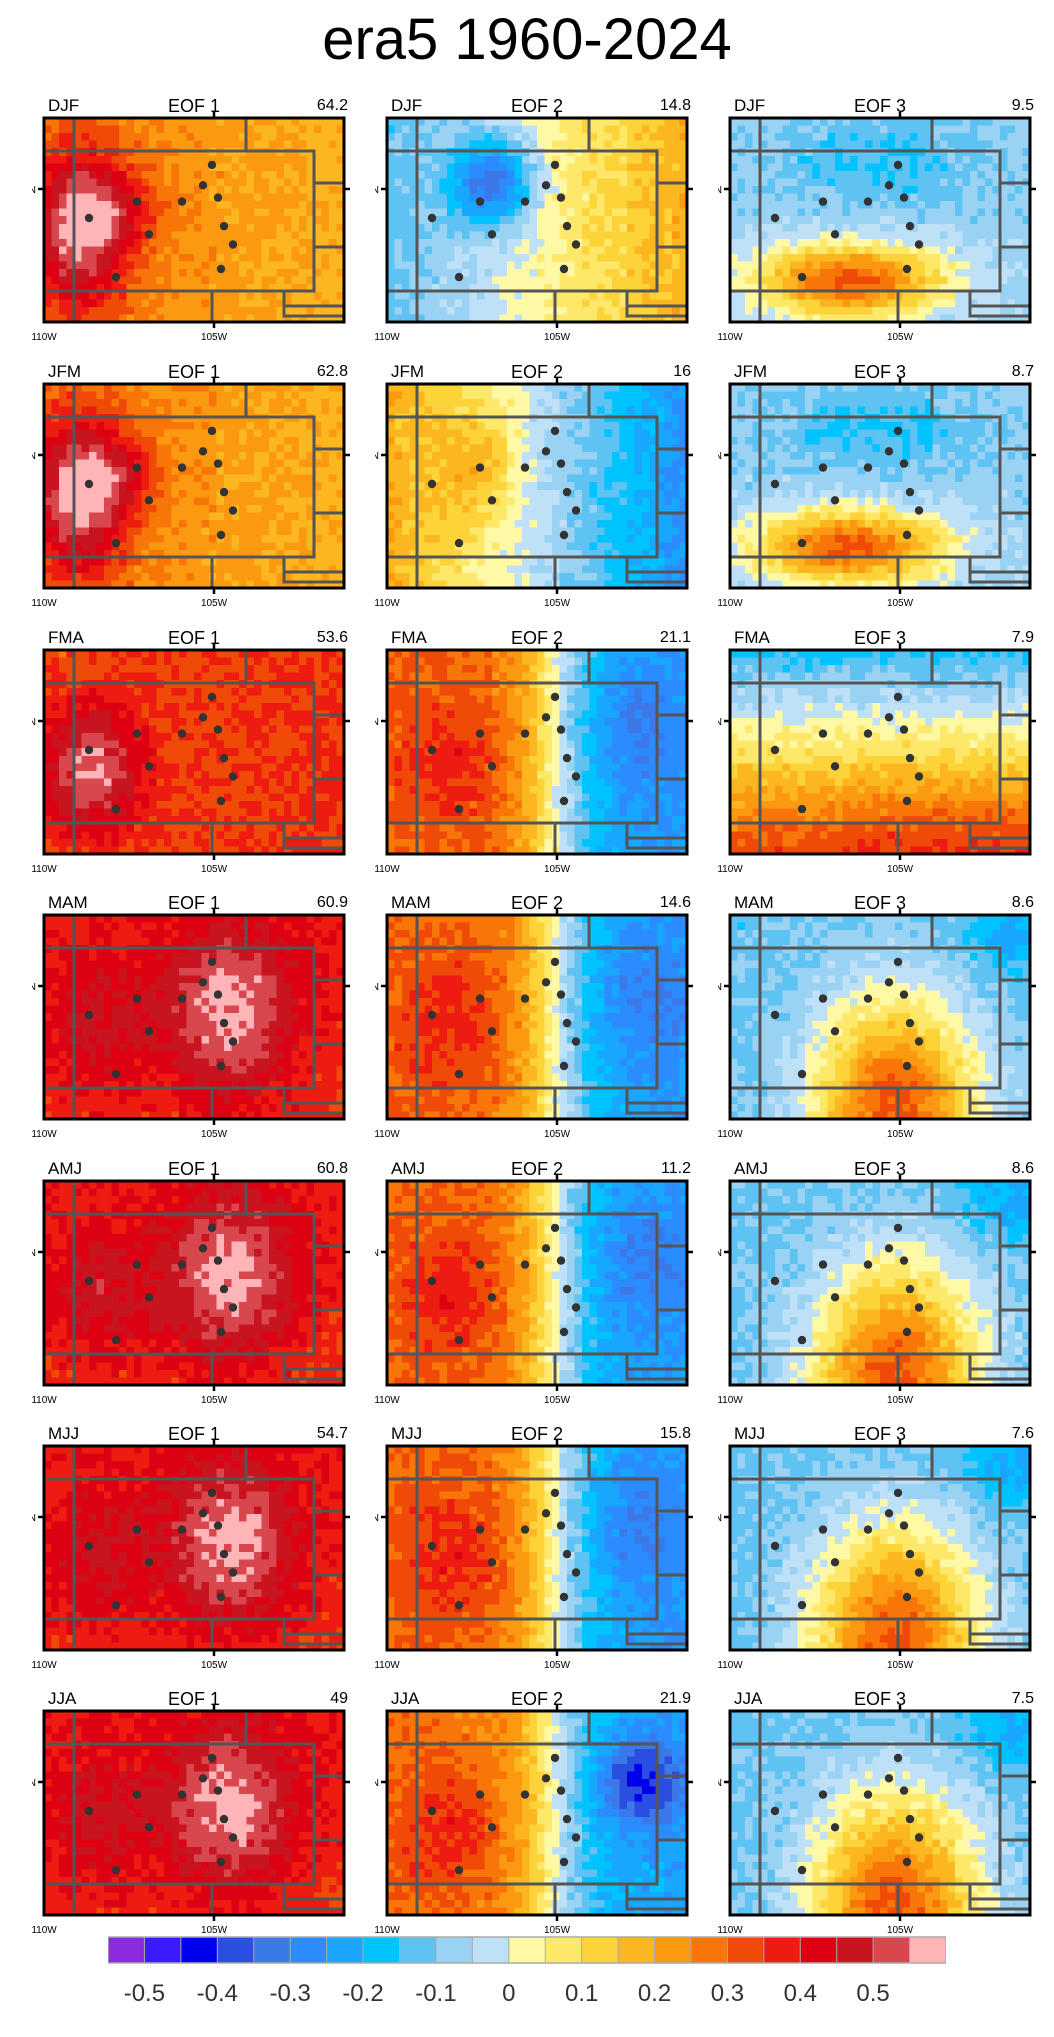 The height and width of the screenshot is (2037, 1054). I want to click on eof-label: EOF 3, so click(880, 372).